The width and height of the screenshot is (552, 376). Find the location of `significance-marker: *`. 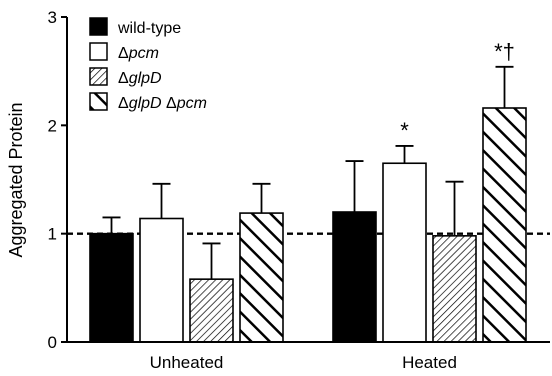

significance-marker: * is located at coordinates (404, 130).